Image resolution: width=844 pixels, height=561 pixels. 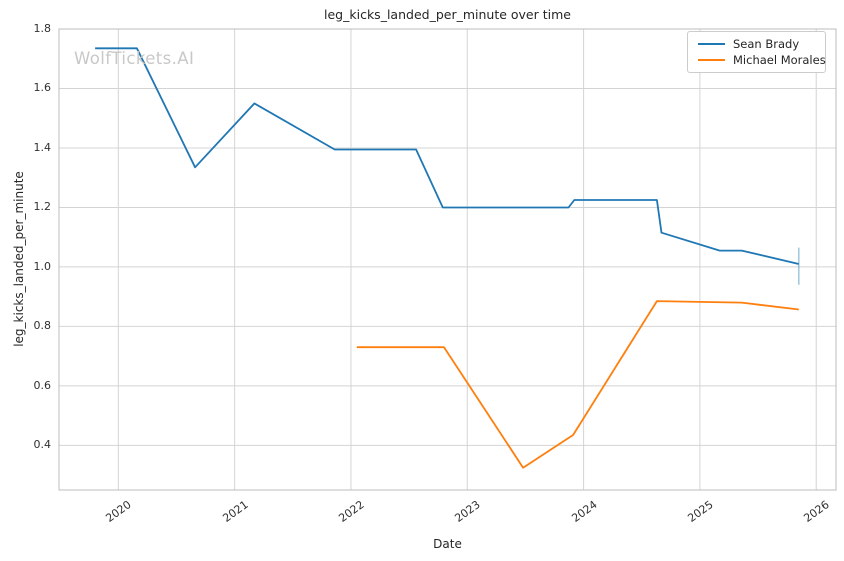 I want to click on legend-entry-sean-brady: Sean Brady, so click(x=757, y=44).